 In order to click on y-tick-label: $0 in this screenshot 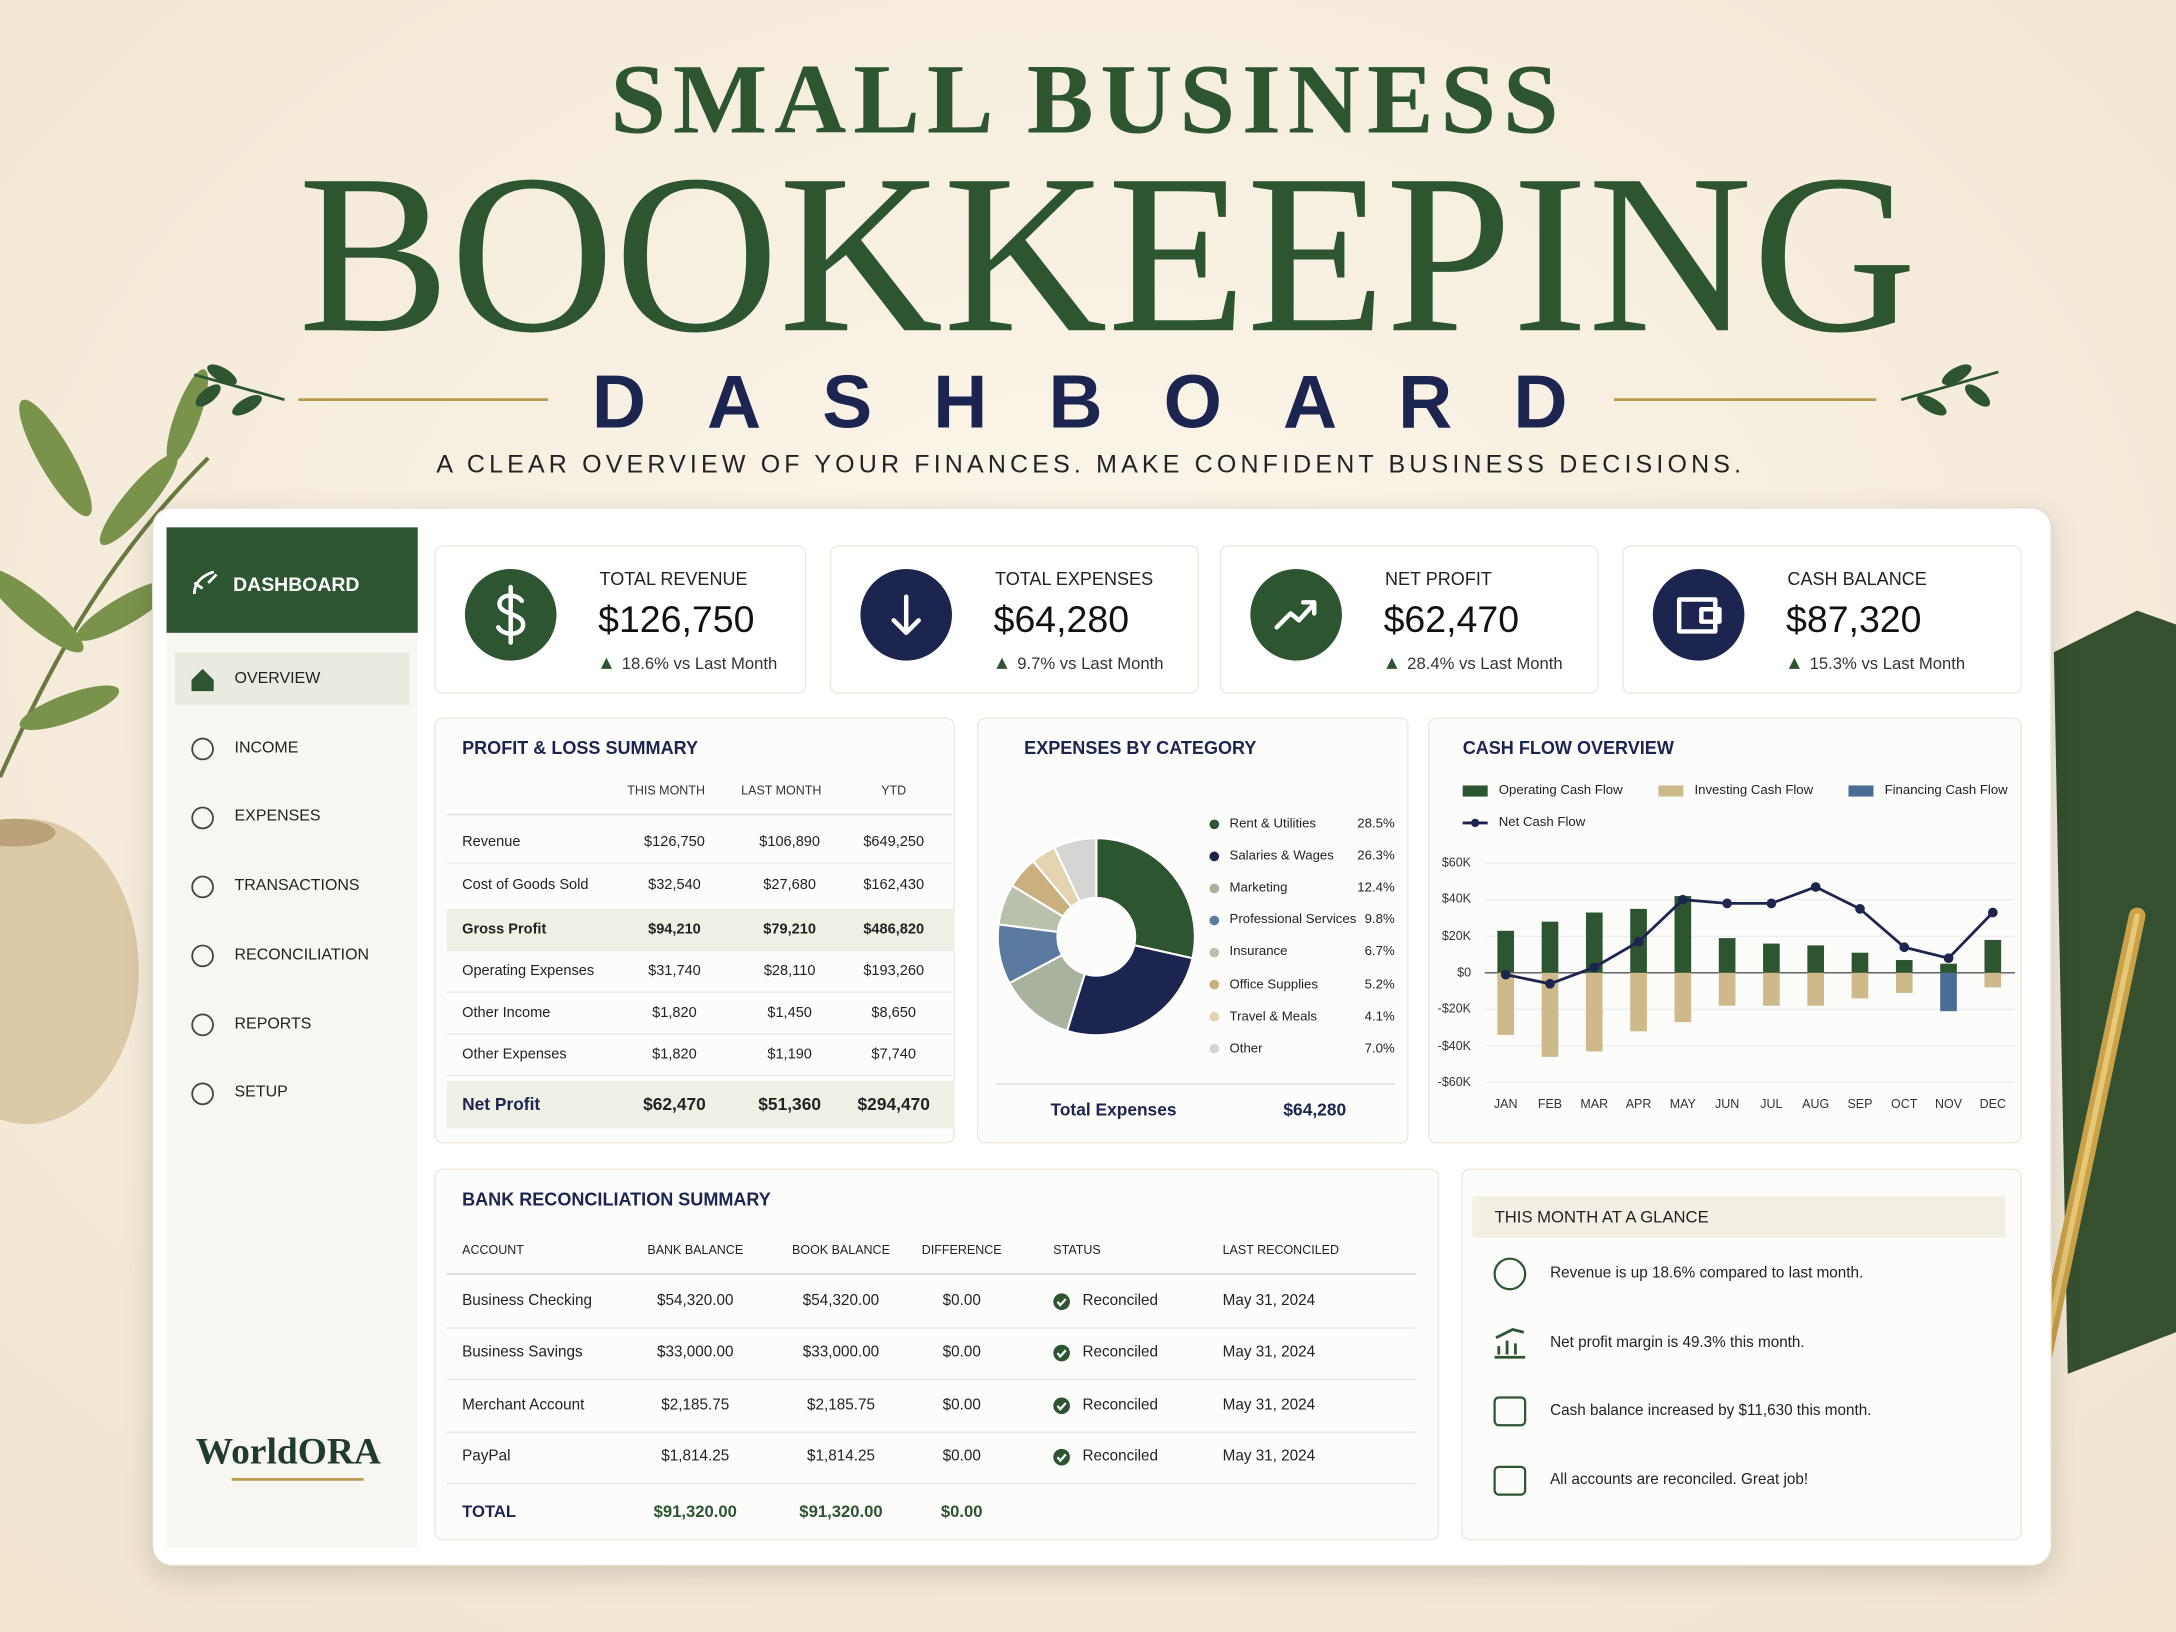, I will do `click(1464, 972)`.